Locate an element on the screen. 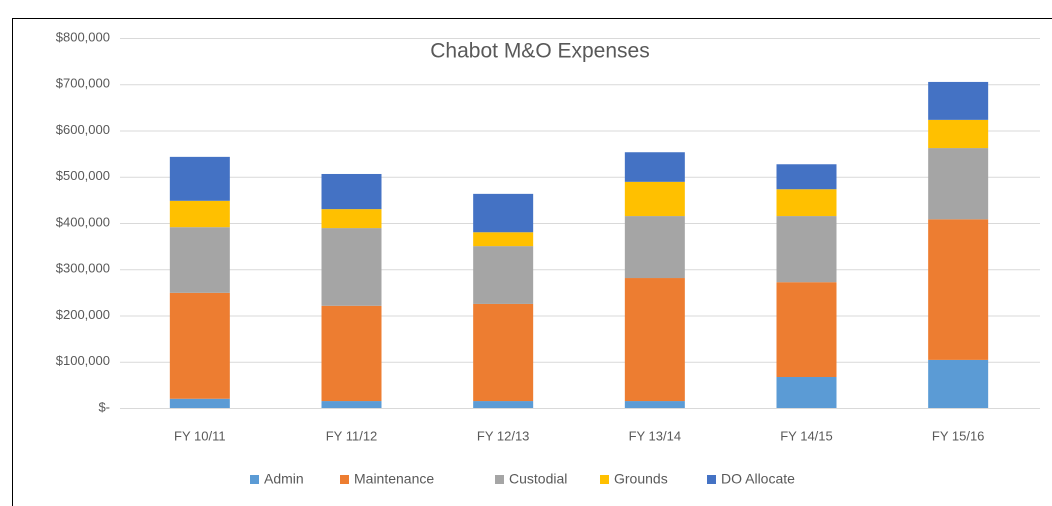 This screenshot has width=1052, height=506. x-tick-label: FY 12/13 is located at coordinates (503, 435).